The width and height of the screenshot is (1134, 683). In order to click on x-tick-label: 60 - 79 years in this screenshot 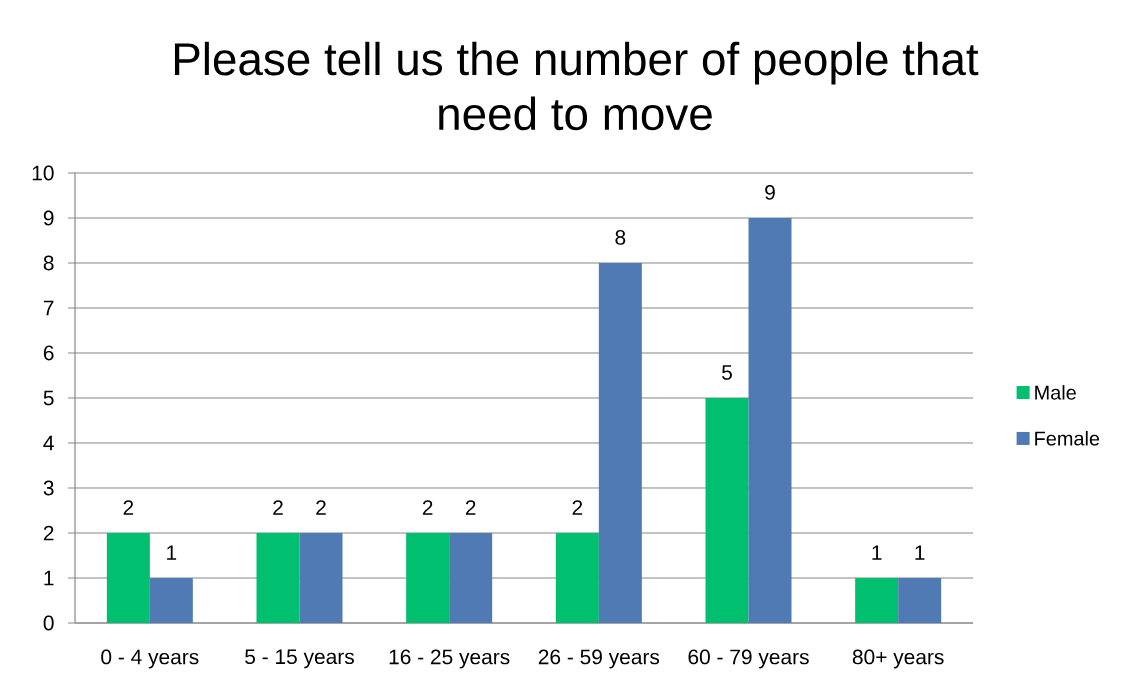, I will do `click(748, 659)`.